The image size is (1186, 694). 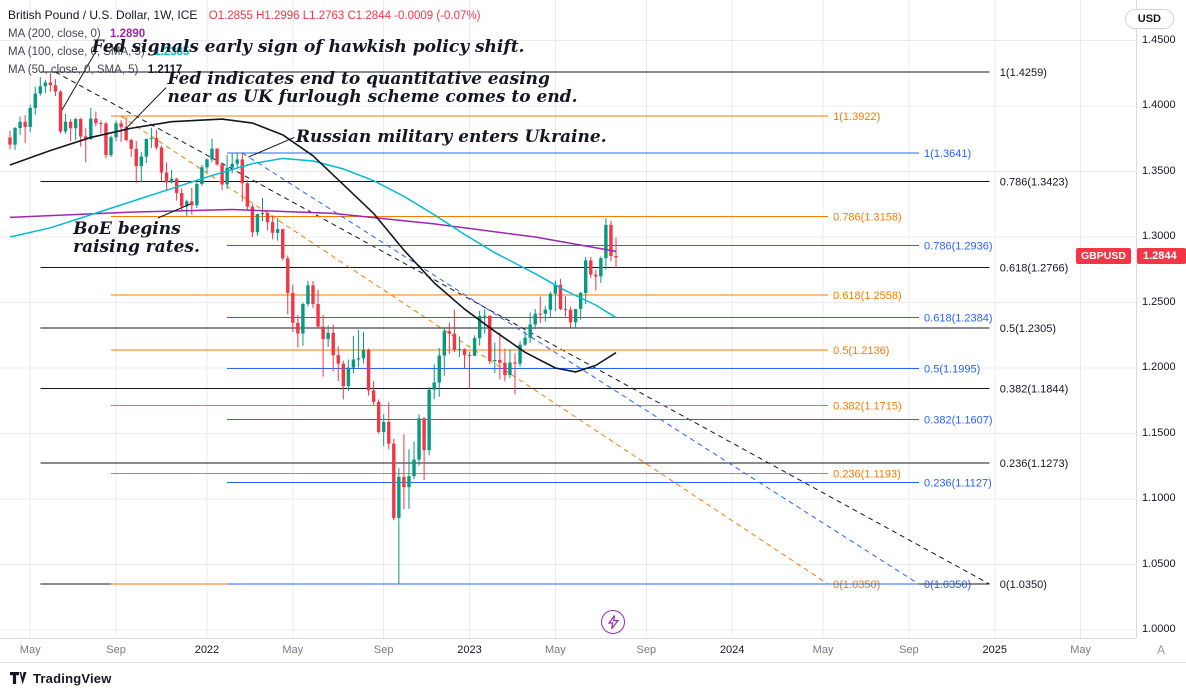 What do you see at coordinates (127, 228) in the screenshot?
I see `annotation-text-line: BoE begins` at bounding box center [127, 228].